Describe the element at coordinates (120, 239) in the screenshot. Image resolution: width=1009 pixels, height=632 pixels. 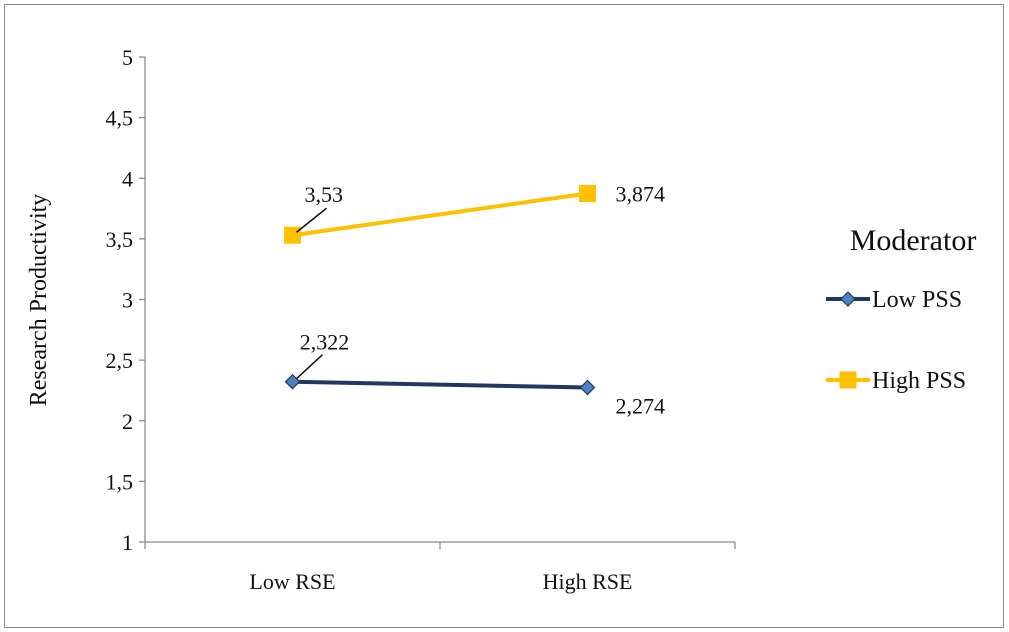
I see `y-tick-label: 3,5` at that location.